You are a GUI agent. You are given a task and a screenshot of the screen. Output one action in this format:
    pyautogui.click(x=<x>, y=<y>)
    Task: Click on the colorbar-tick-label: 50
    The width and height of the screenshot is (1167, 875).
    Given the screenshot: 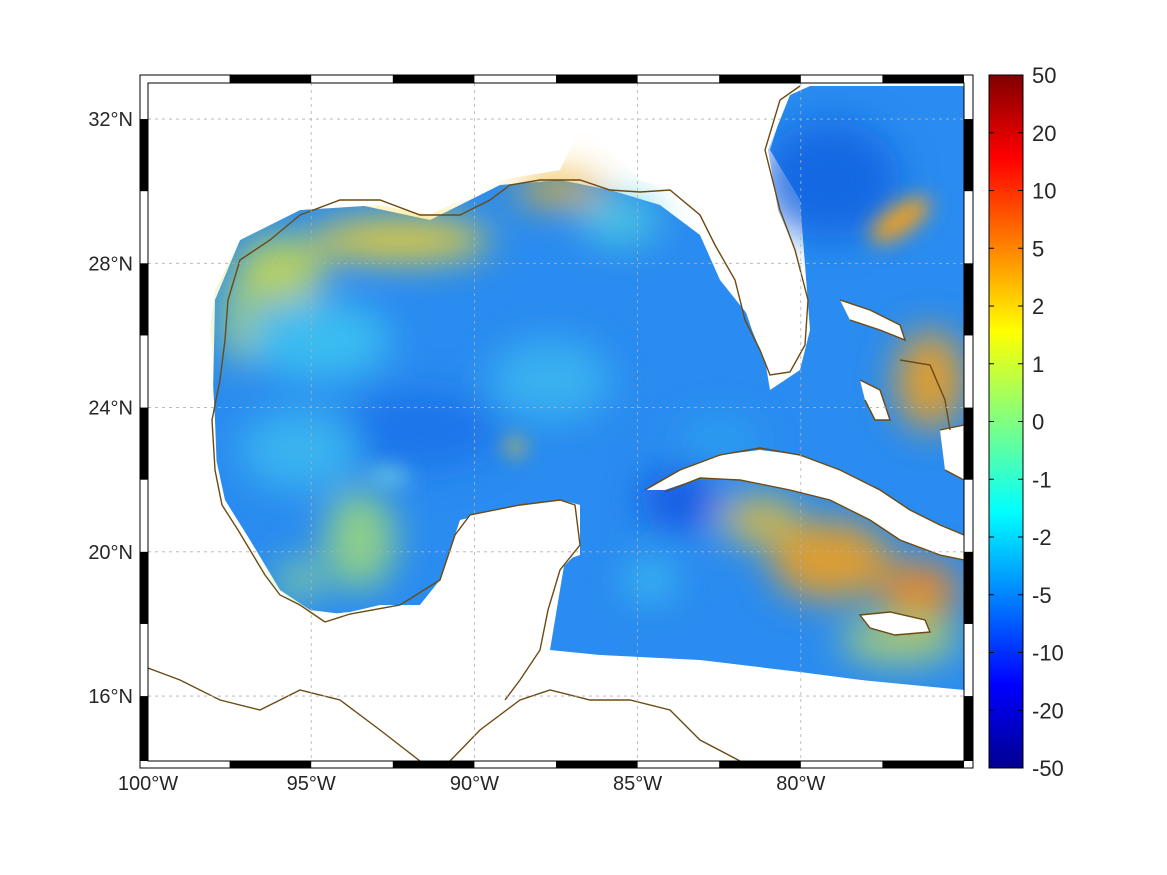 What is the action you would take?
    pyautogui.click(x=1044, y=75)
    